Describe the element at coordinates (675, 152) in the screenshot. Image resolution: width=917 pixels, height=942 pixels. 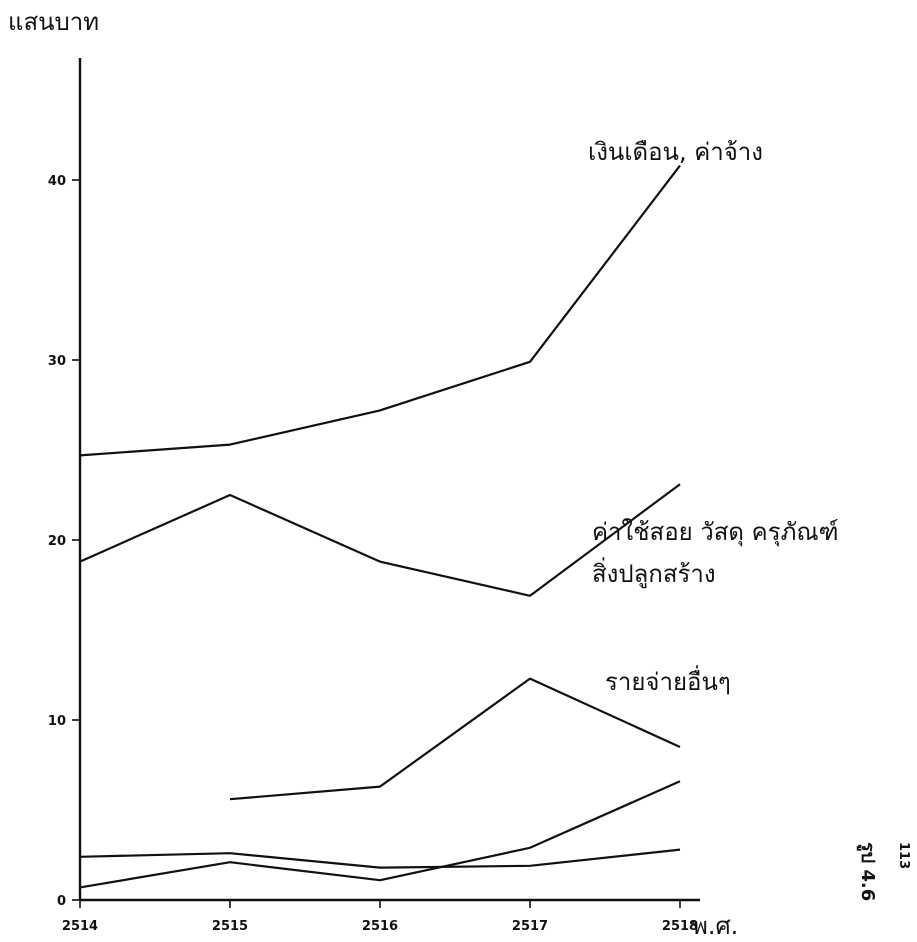
I see `annotation-salary: เงินเดือน, ค่าจ้าง` at that location.